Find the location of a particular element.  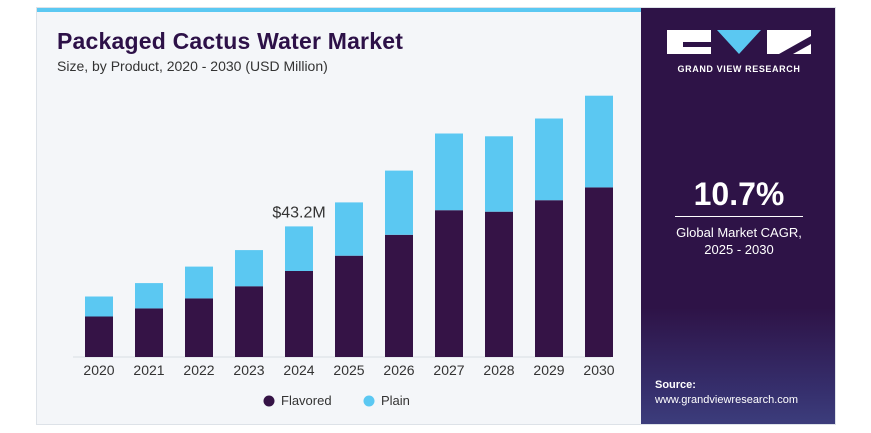

chart-title: Packaged Cactus Water Market is located at coordinates (230, 41).